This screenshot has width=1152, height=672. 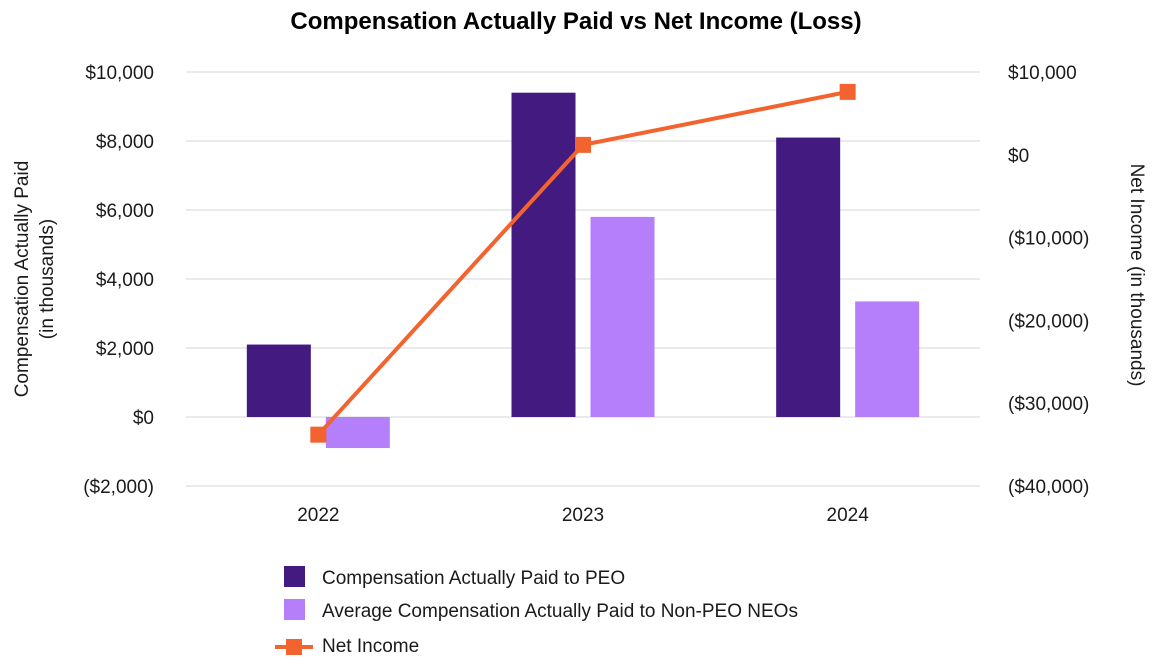 What do you see at coordinates (119, 73) in the screenshot?
I see `left-tick-label: $10,000` at bounding box center [119, 73].